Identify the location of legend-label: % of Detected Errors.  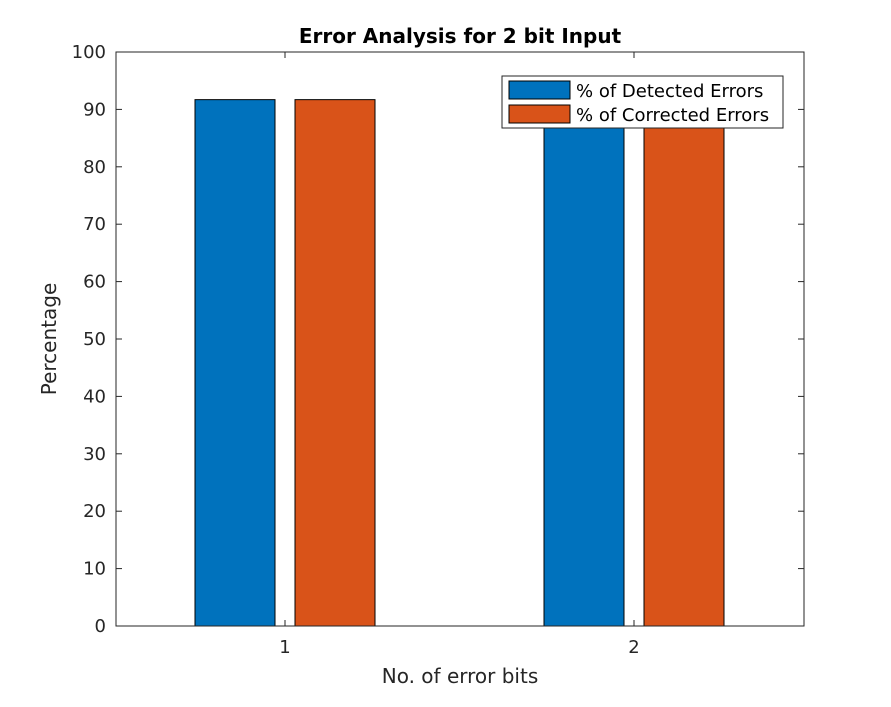
(669, 91).